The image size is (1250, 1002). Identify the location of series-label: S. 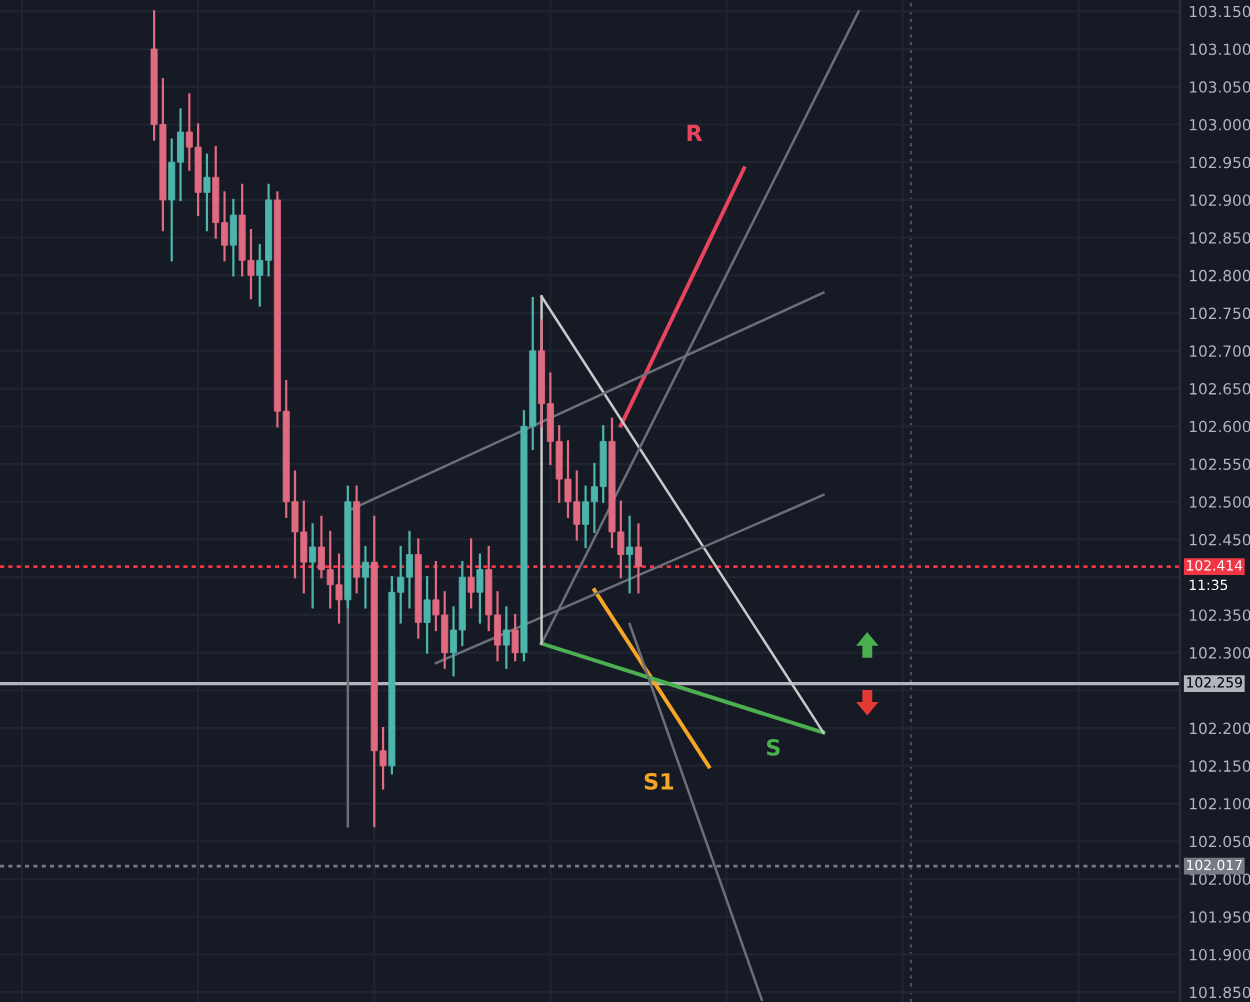
(773, 747).